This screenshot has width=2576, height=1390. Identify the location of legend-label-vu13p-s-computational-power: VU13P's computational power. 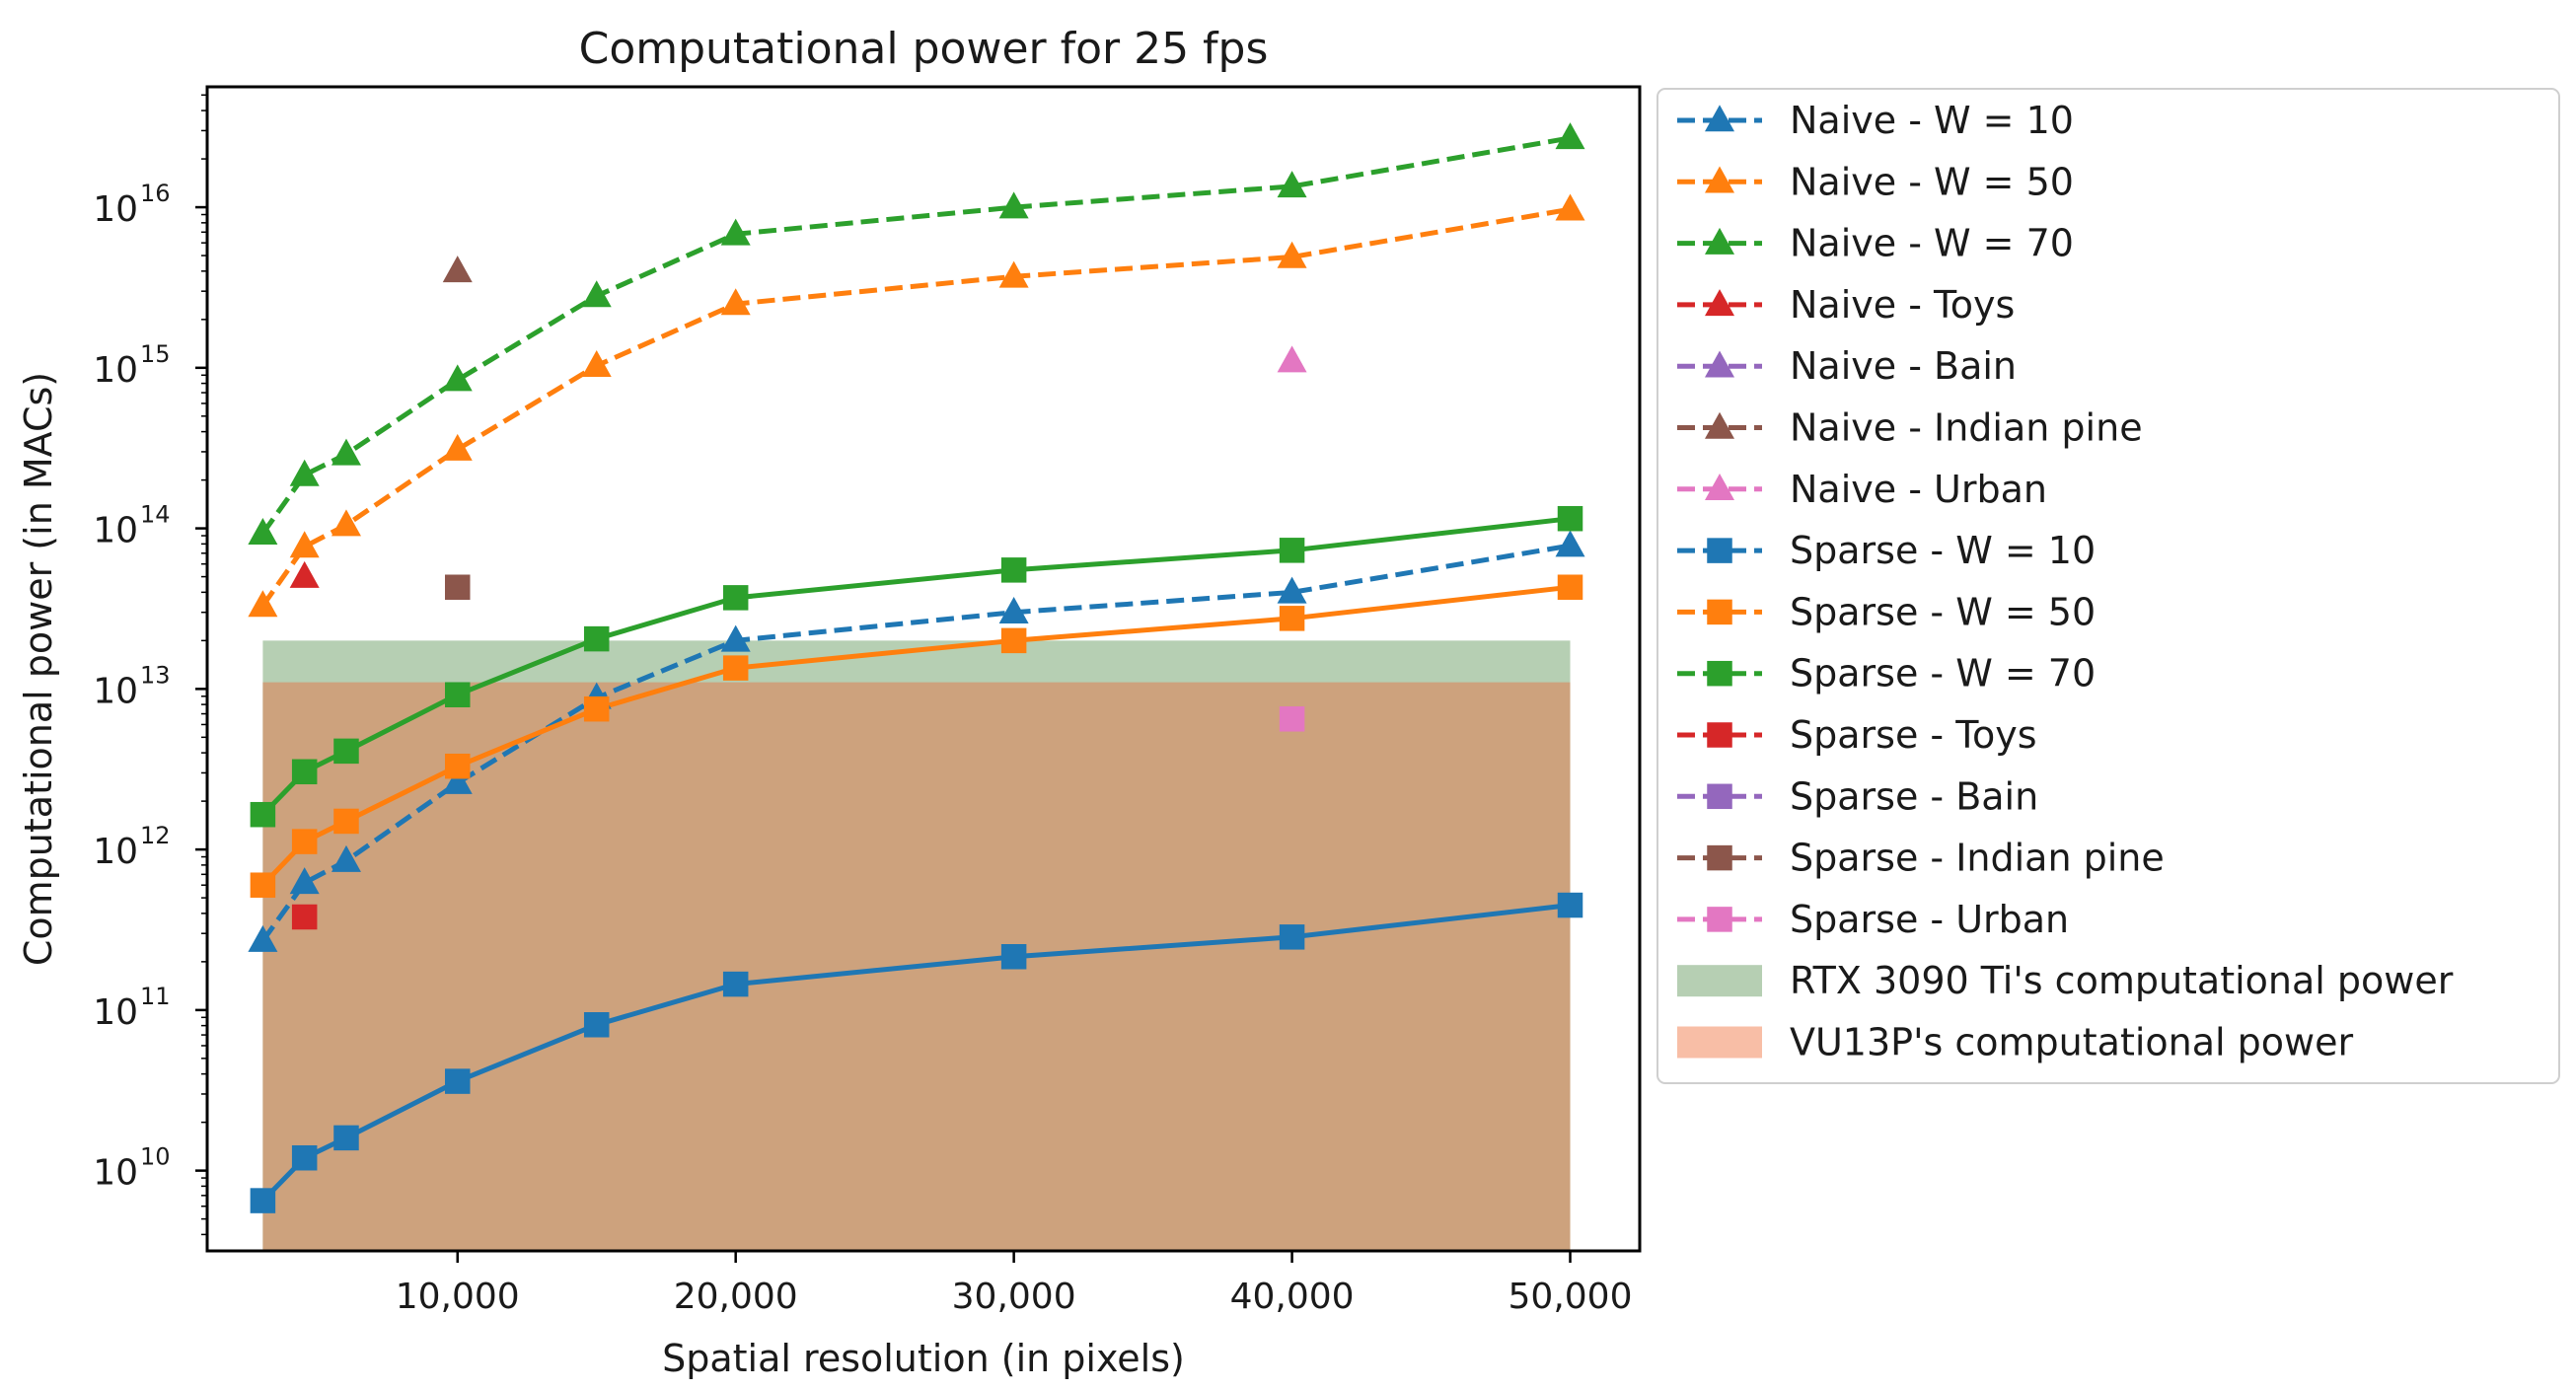
(2071, 1042).